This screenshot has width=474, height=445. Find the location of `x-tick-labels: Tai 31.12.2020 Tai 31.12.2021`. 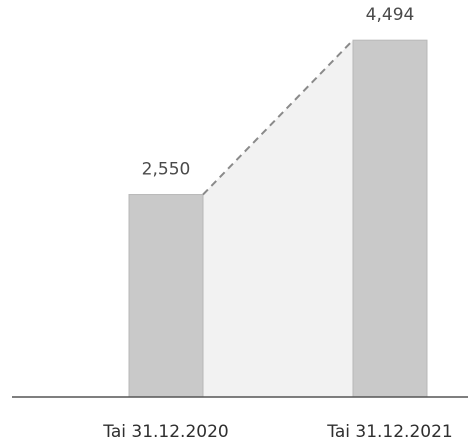

x-tick-labels: Tai 31.12.2020 Tai 31.12.2021 is located at coordinates (277, 432).